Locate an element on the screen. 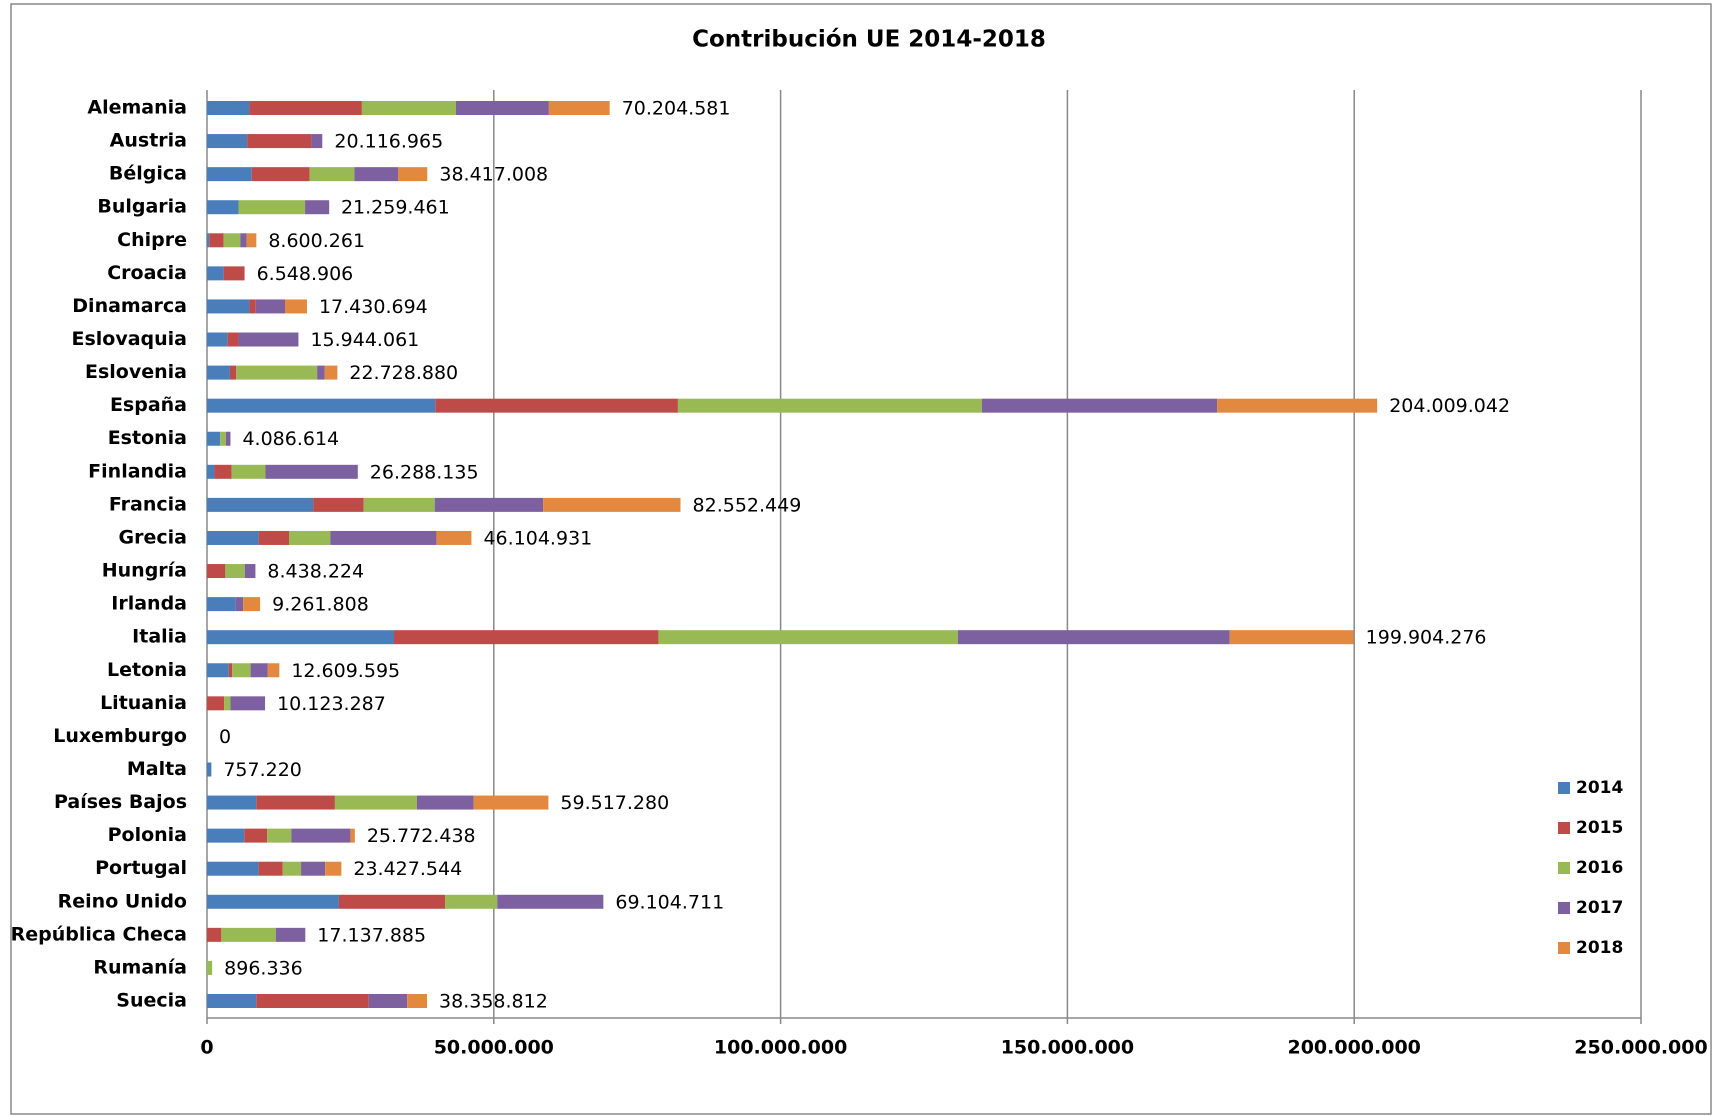 This screenshot has width=1714, height=1116. y-tick-label: Croacia is located at coordinates (147, 273).